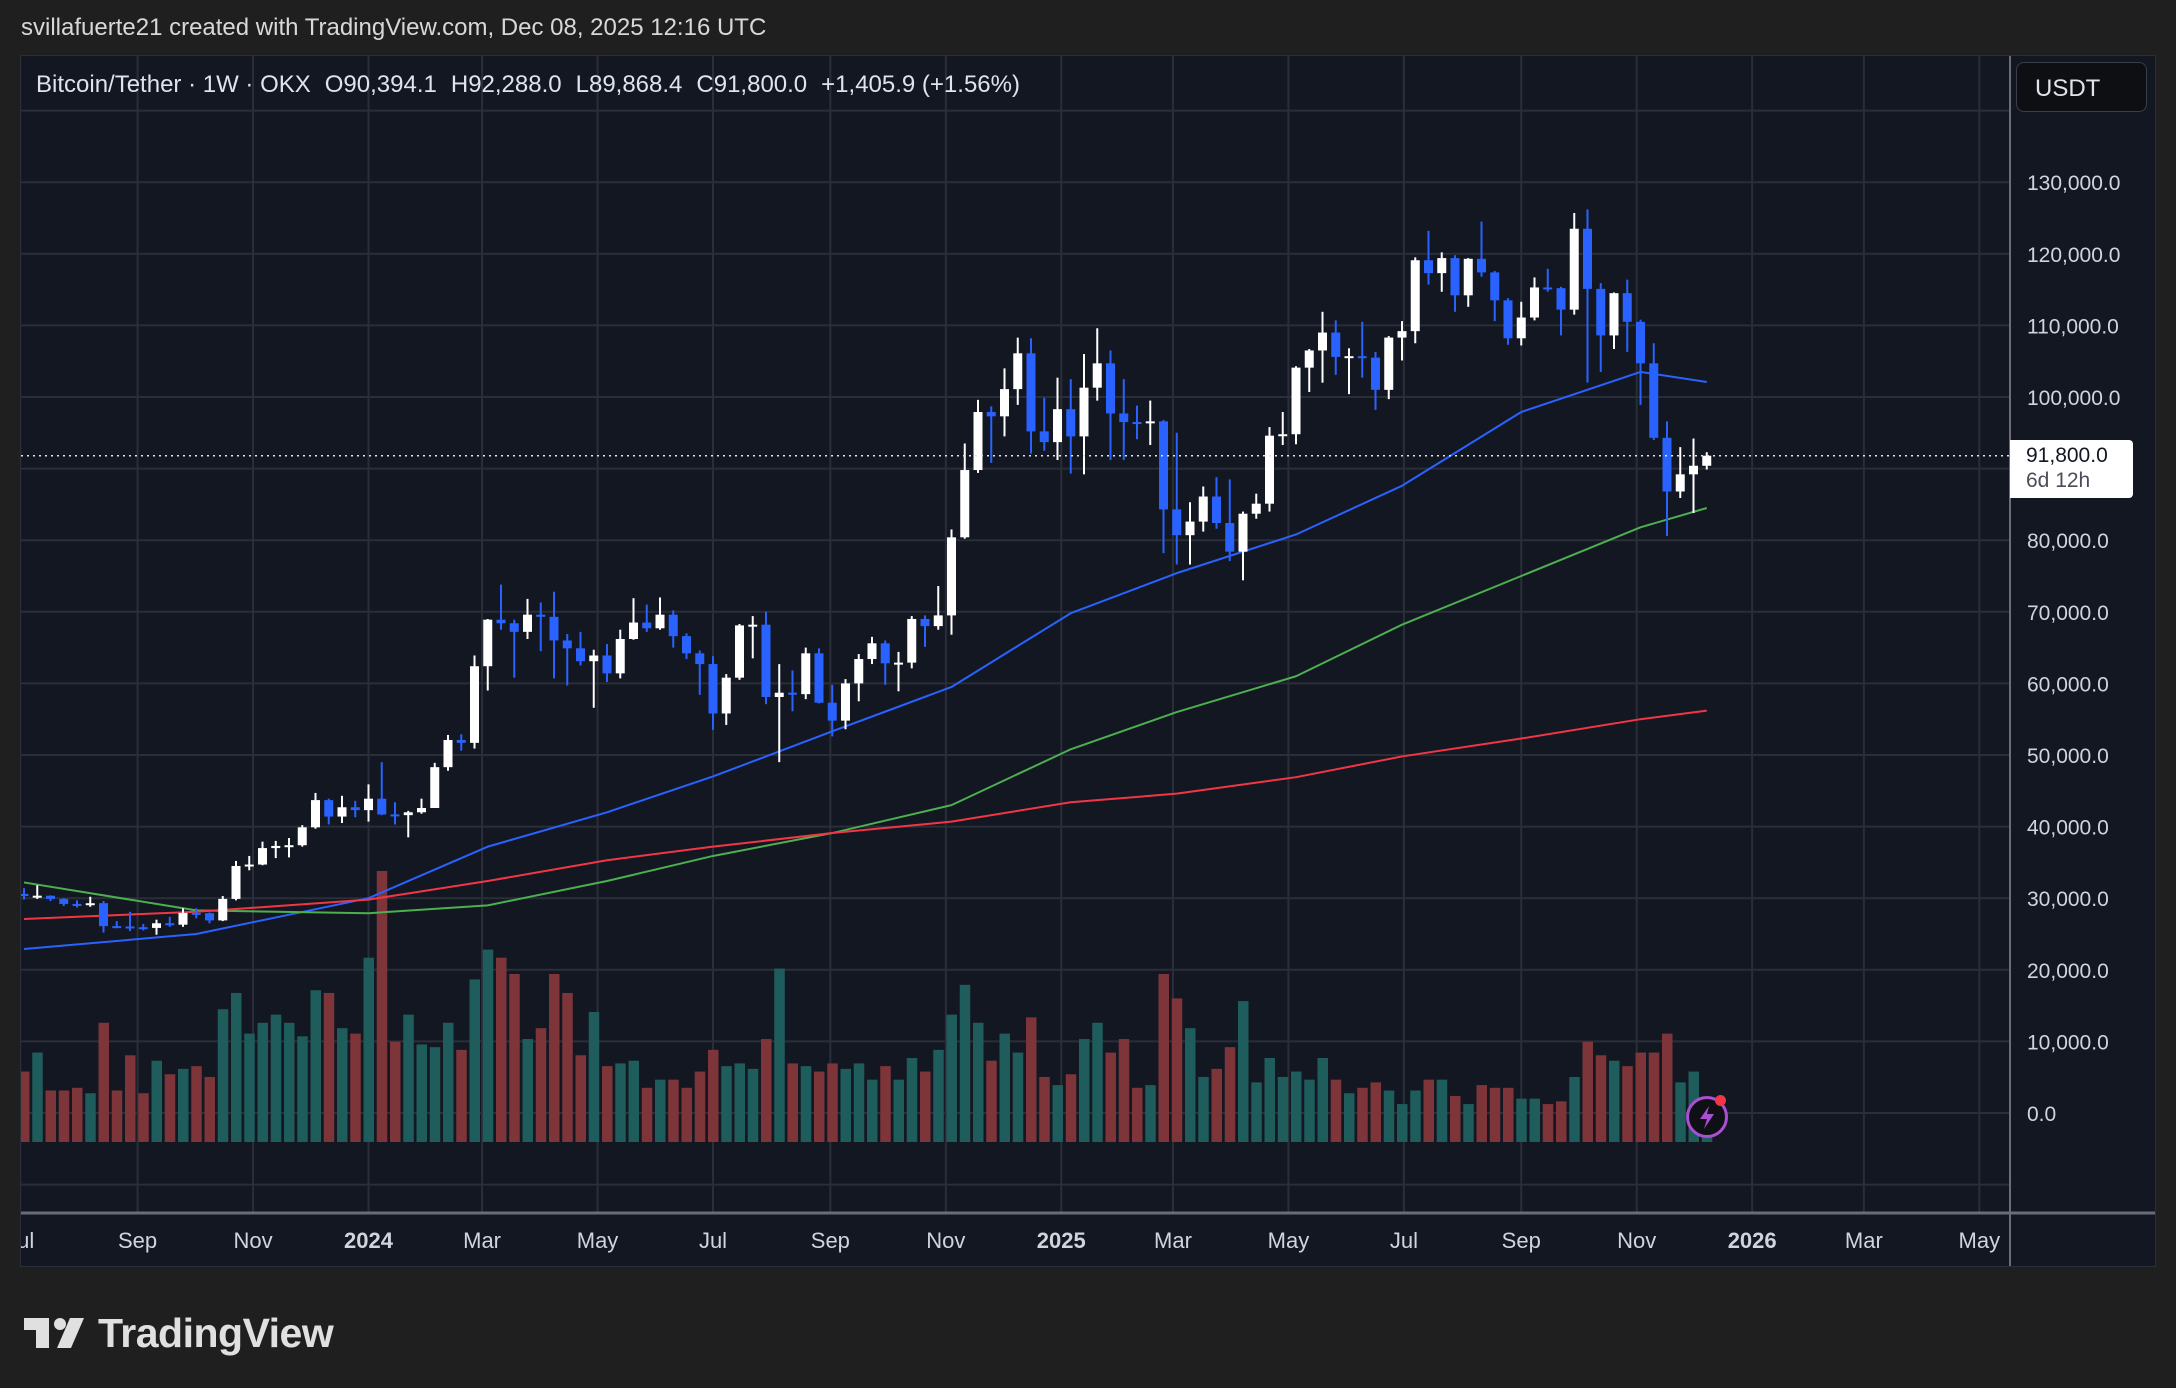 The image size is (2176, 1388). What do you see at coordinates (582, 84) in the screenshot?
I see `low-label: L` at bounding box center [582, 84].